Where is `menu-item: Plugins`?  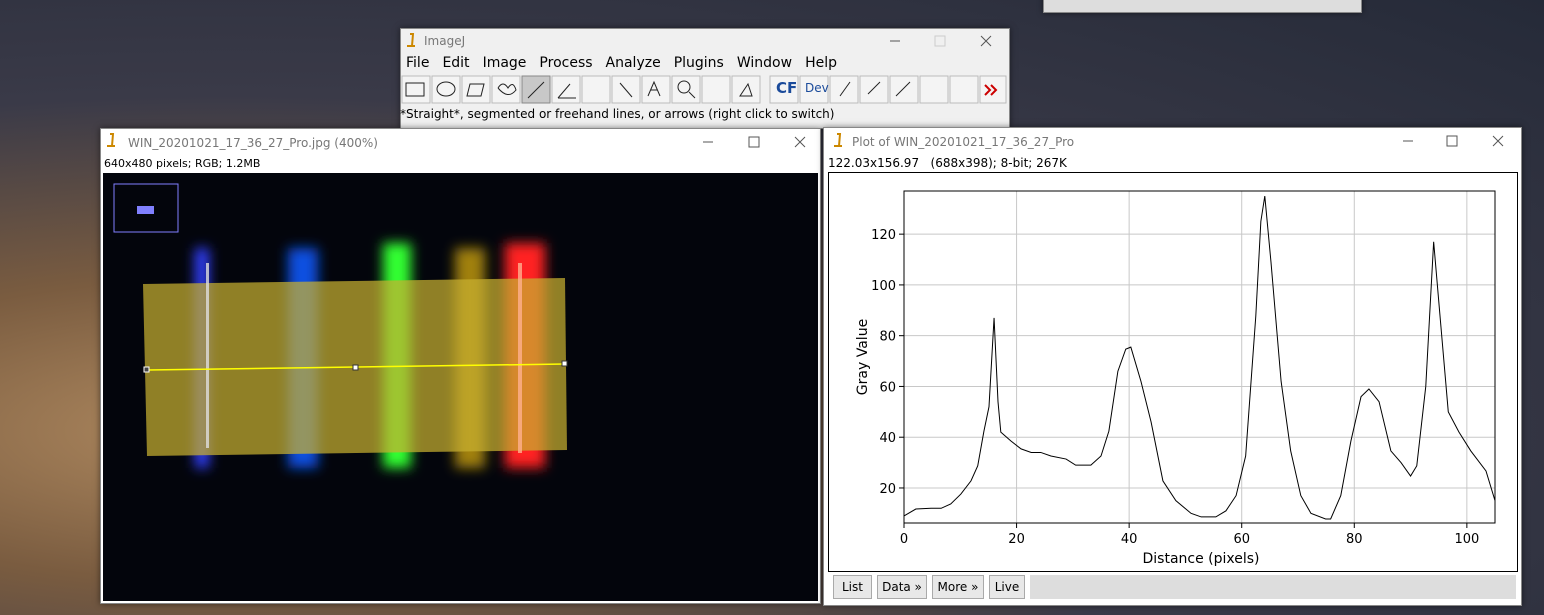
menu-item: Plugins is located at coordinates (698, 63).